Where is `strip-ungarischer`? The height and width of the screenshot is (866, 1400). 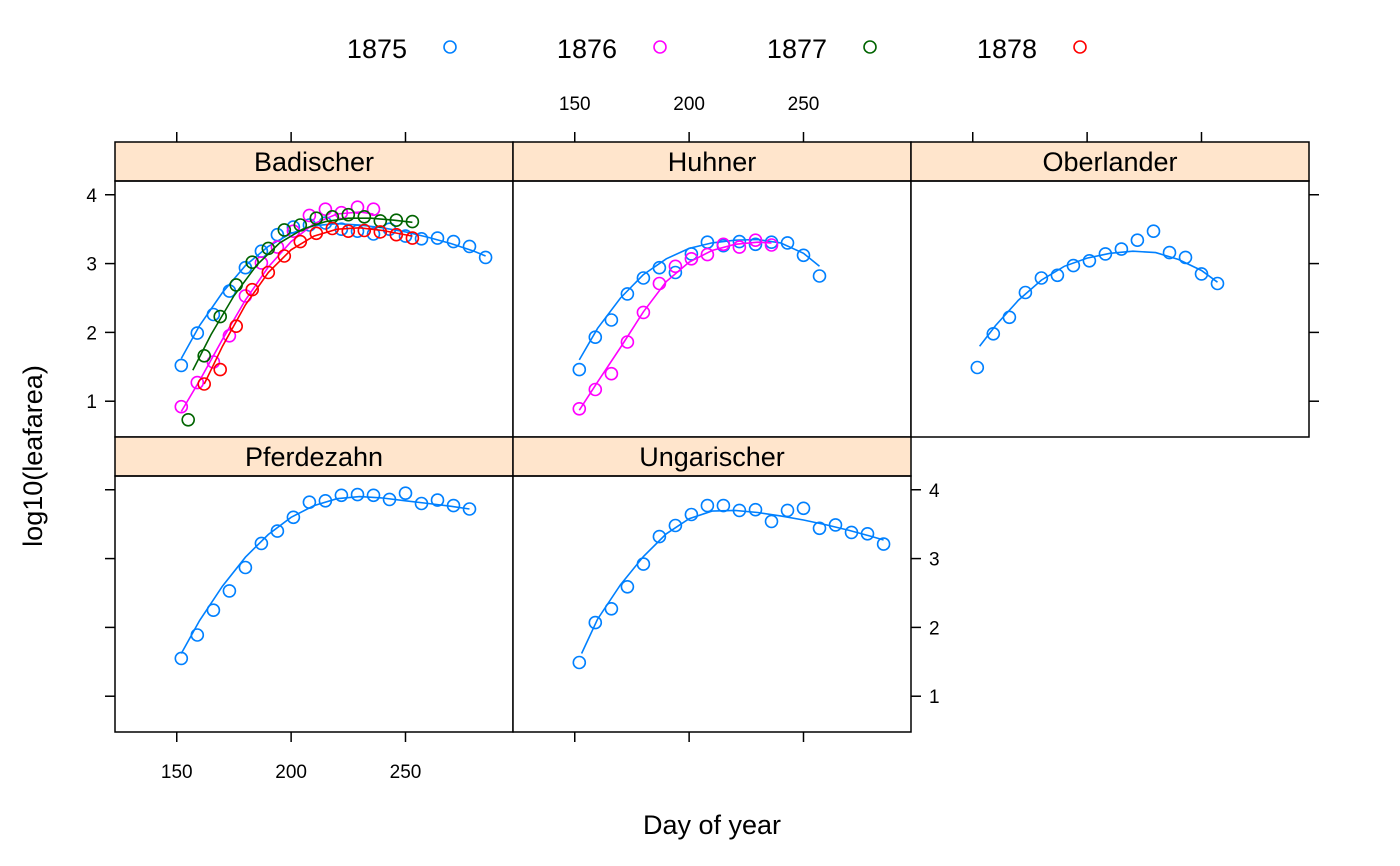 strip-ungarischer is located at coordinates (712, 456).